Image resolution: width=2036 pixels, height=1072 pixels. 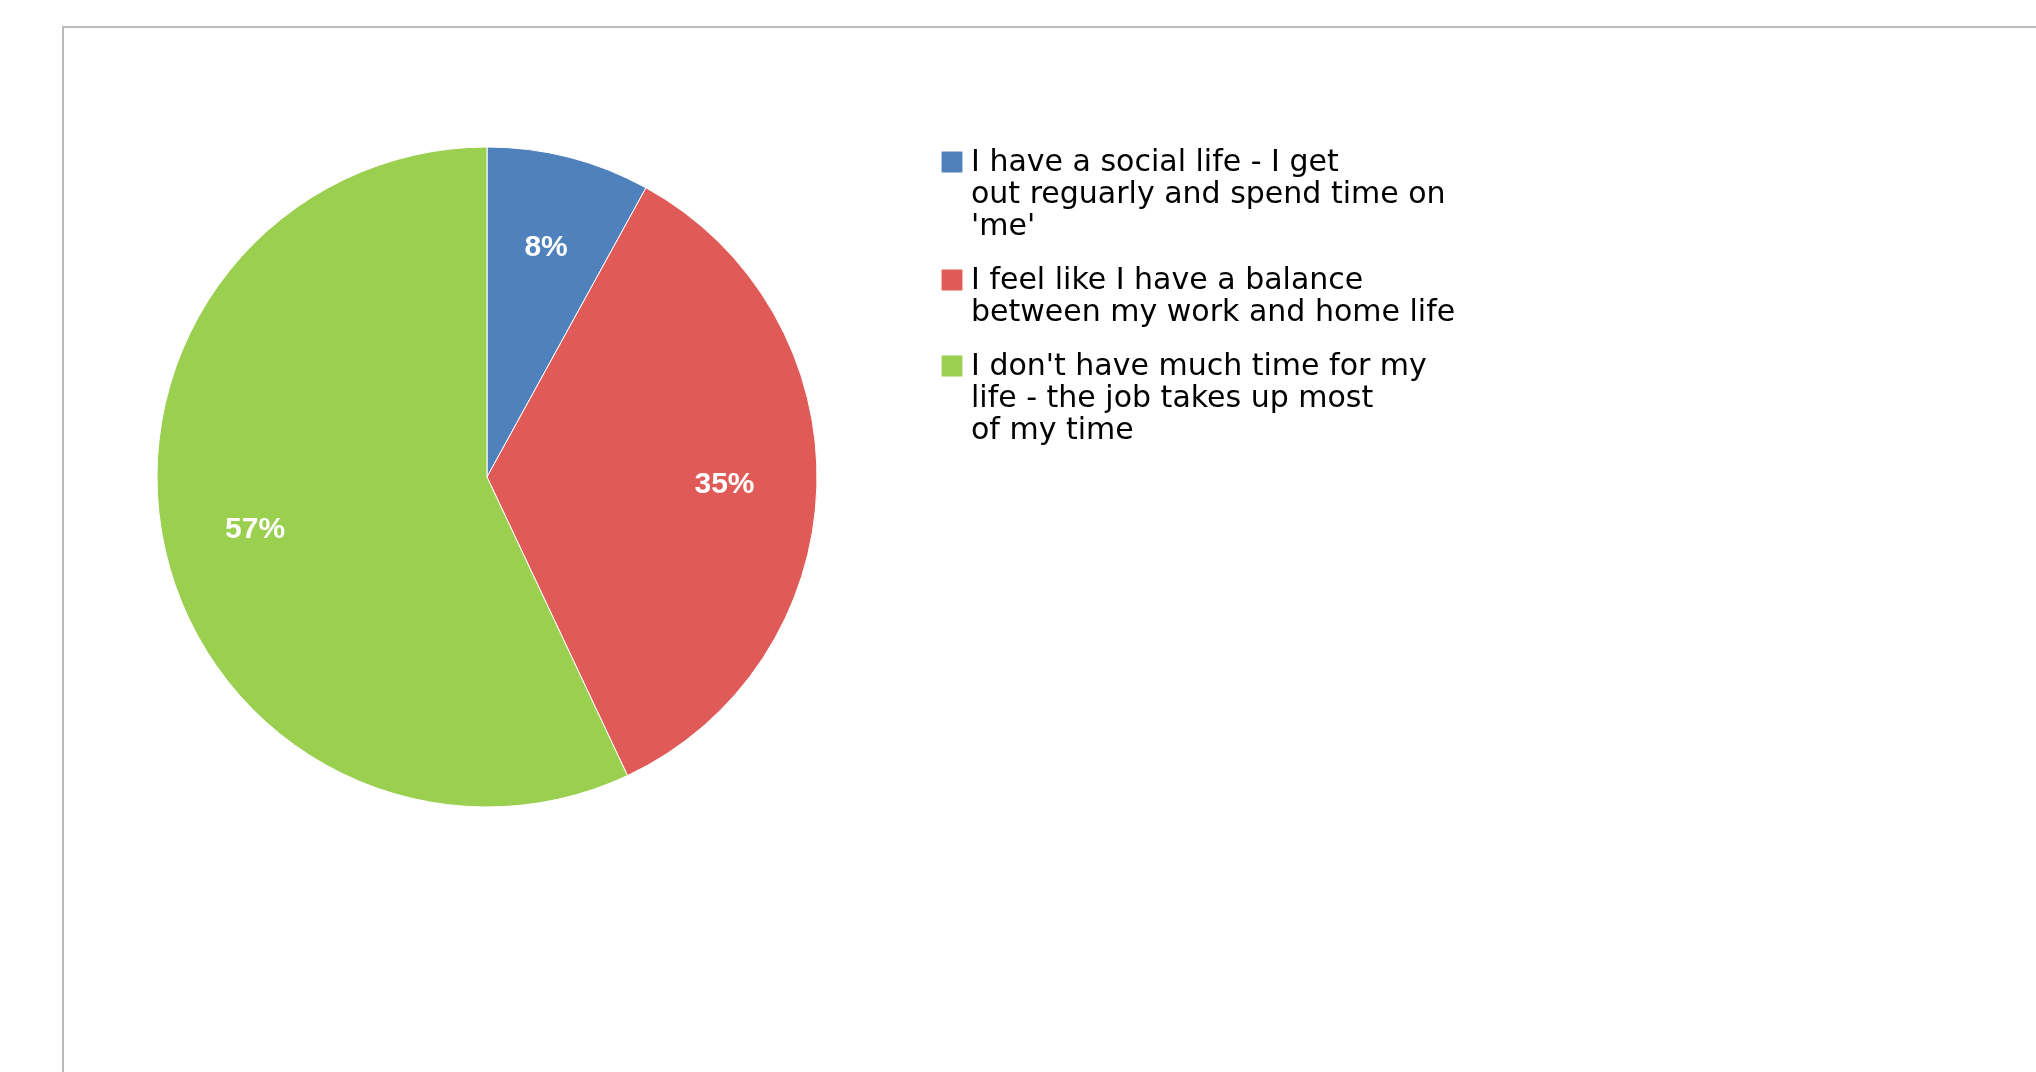 I want to click on legend-label: I don't have much time for my life - the job takes up most of my time, so click(x=1199, y=396).